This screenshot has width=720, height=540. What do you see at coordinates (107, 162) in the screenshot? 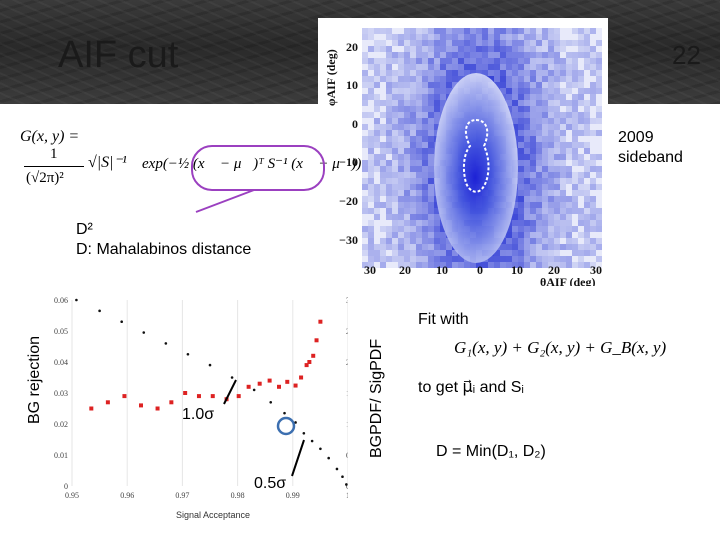
I see `formula-det: √|S|⁻¹` at bounding box center [107, 162].